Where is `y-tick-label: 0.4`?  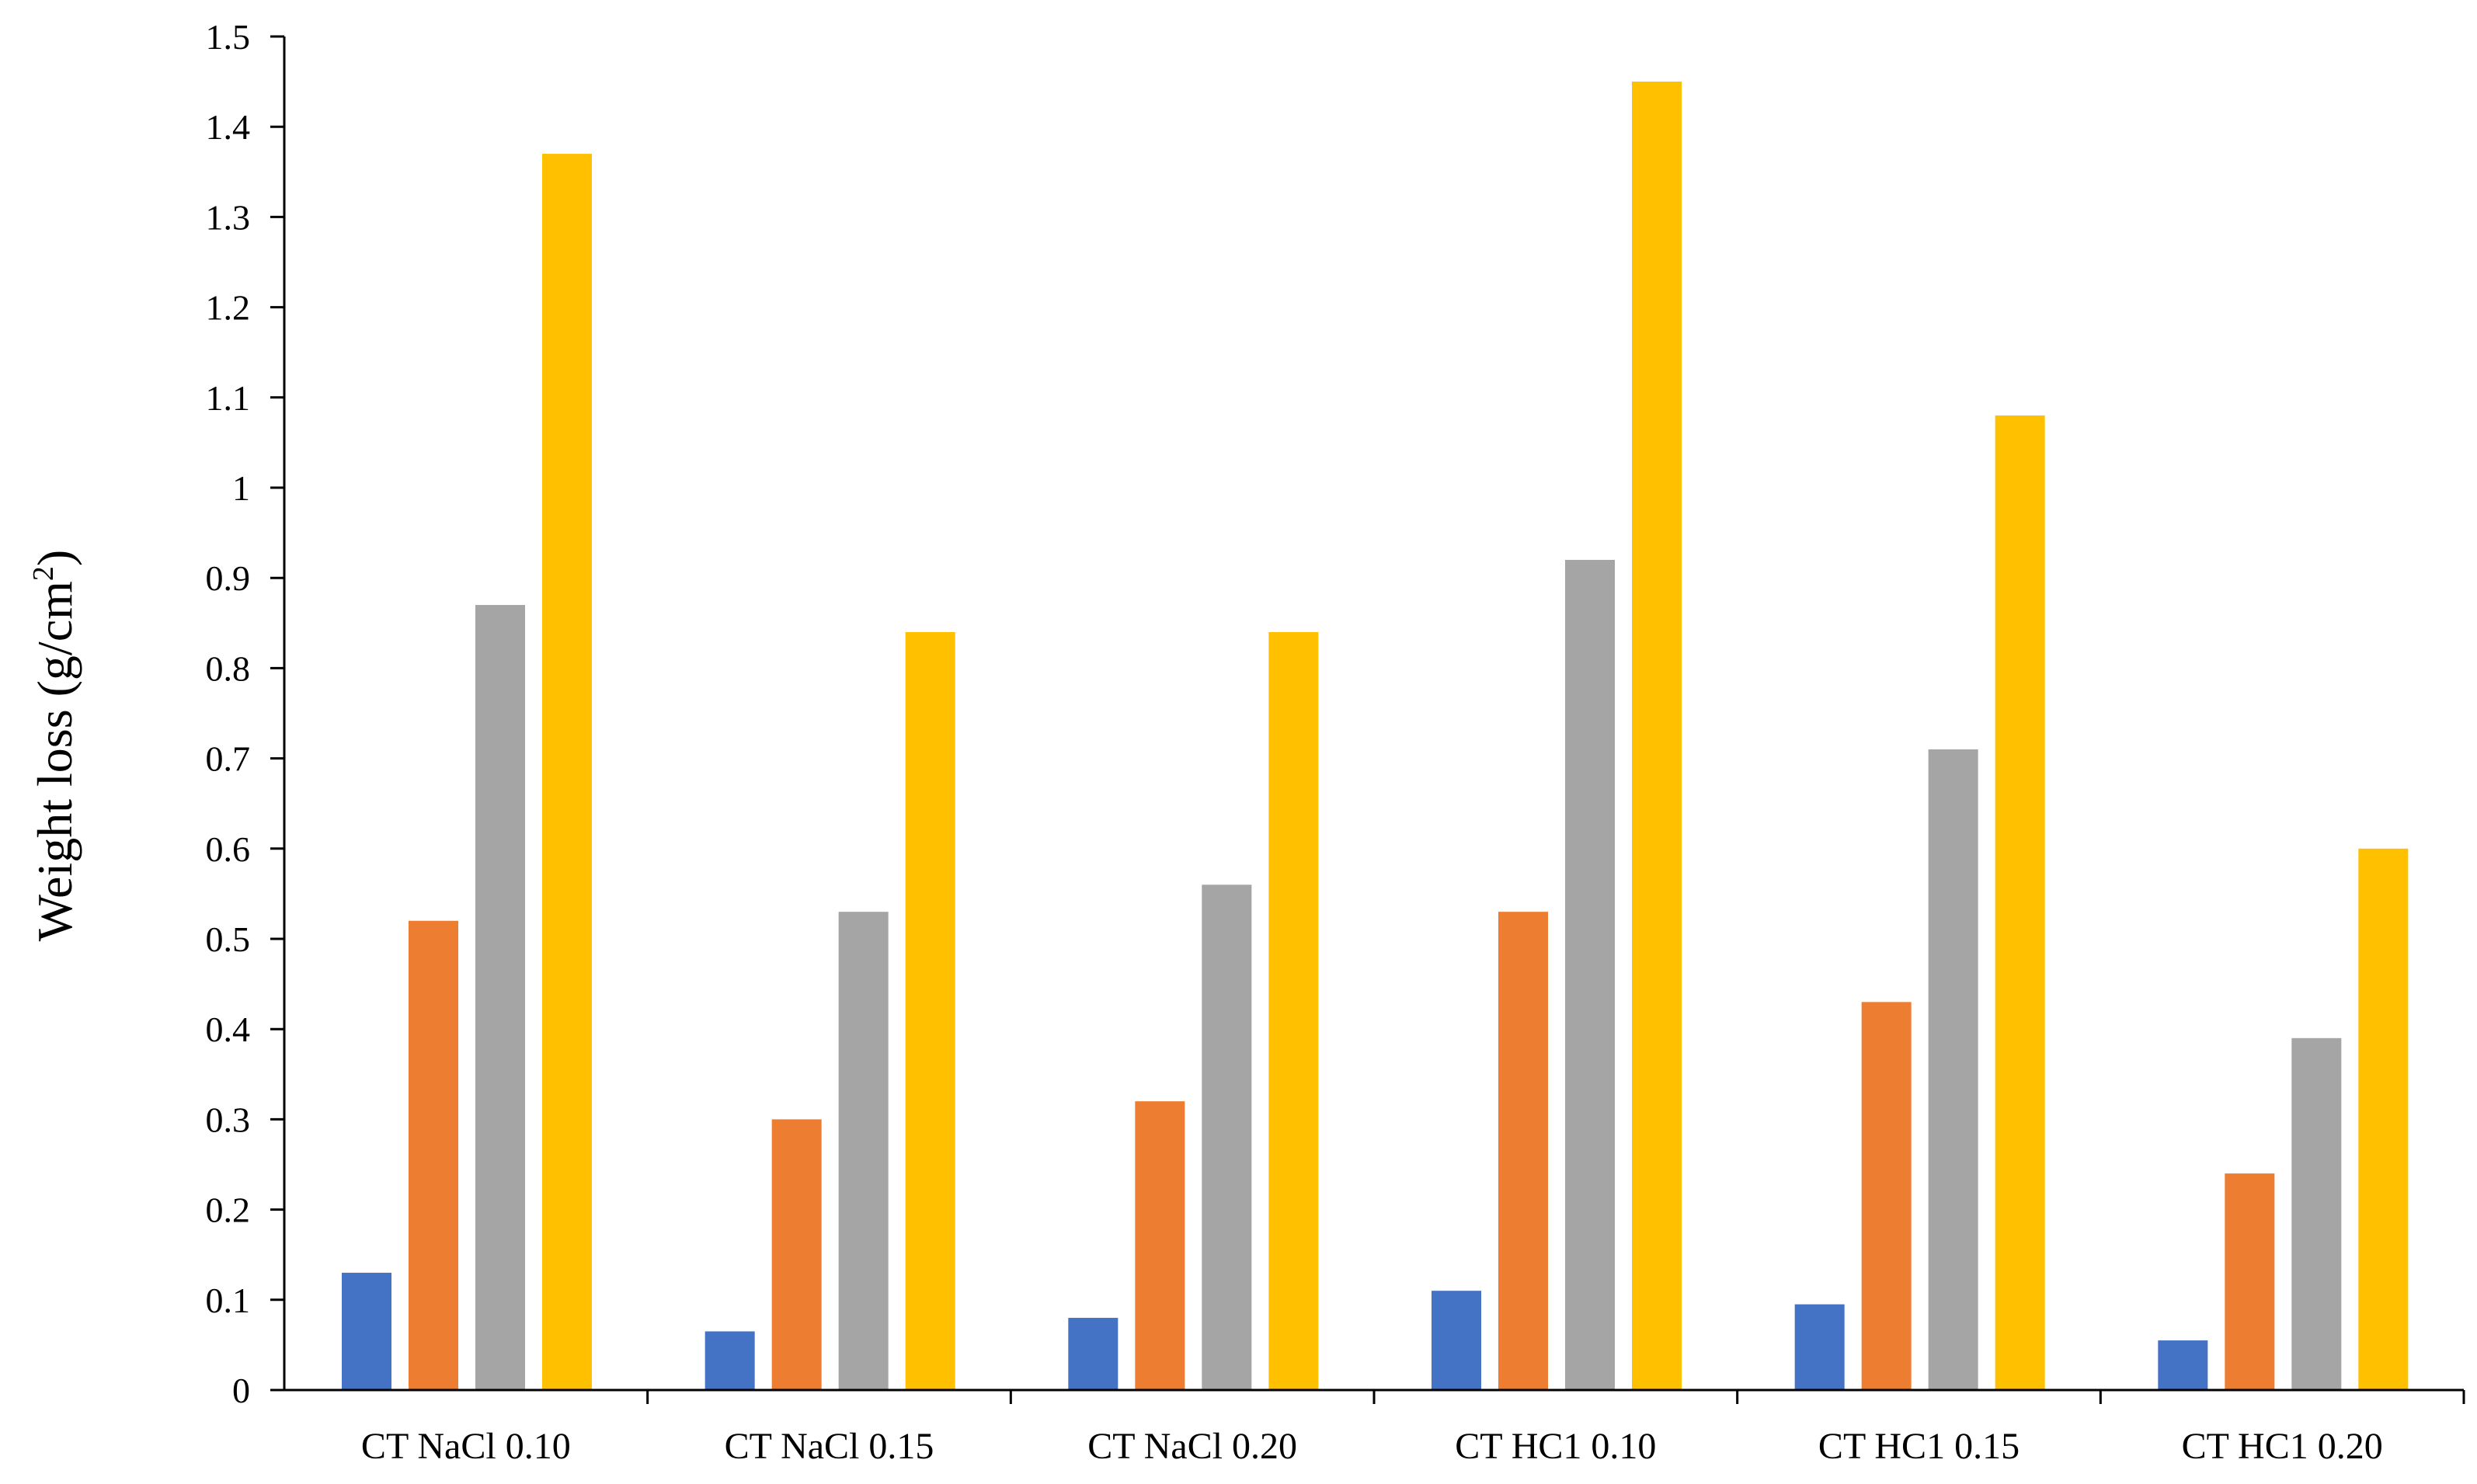
y-tick-label: 0.4 is located at coordinates (228, 1029).